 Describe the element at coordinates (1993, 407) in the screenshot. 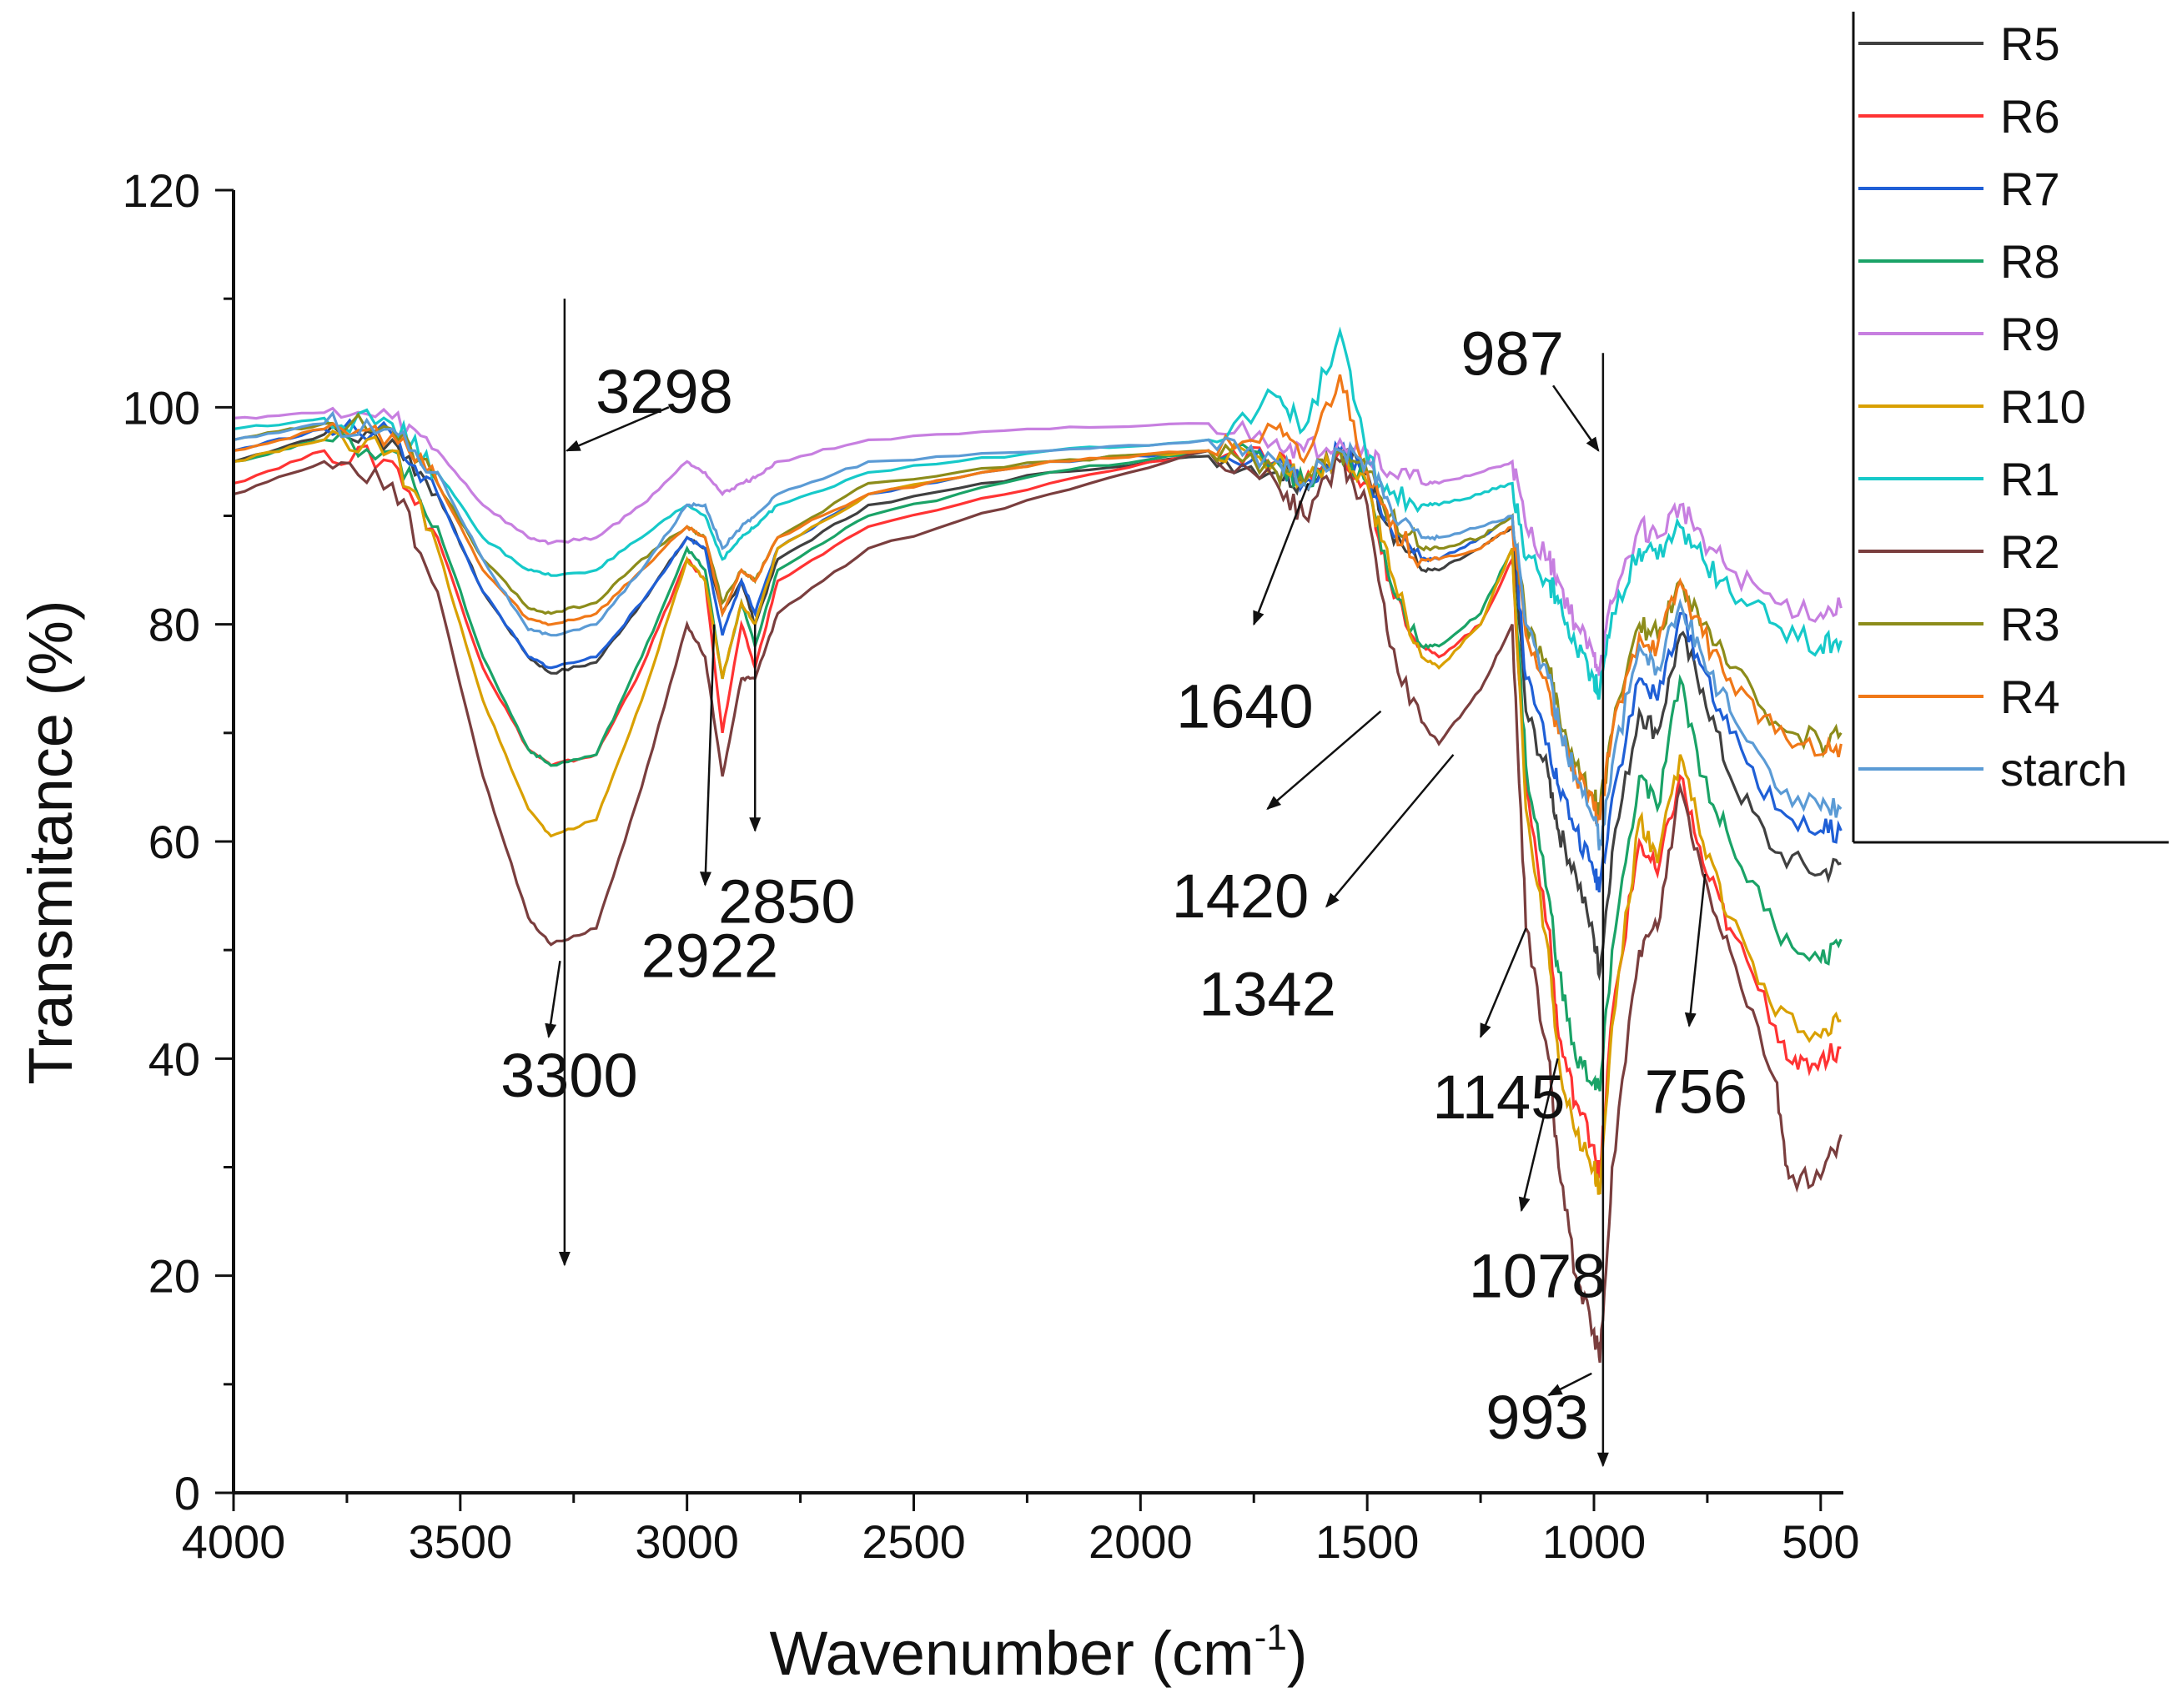

I see `legend-items: R5 R6 R7 R8 R9 R10 R1 R2 R3 R4 starch` at that location.